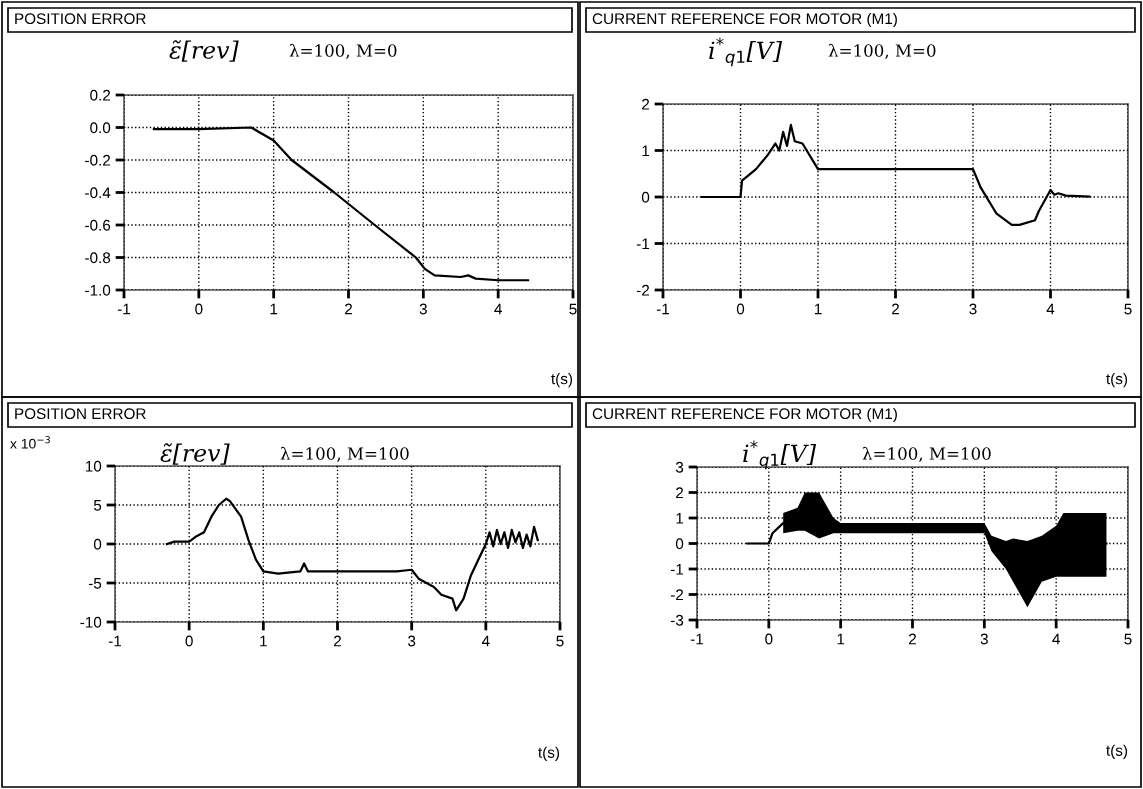 The width and height of the screenshot is (1143, 789). I want to click on y-tick-label: 0.0, so click(100, 128).